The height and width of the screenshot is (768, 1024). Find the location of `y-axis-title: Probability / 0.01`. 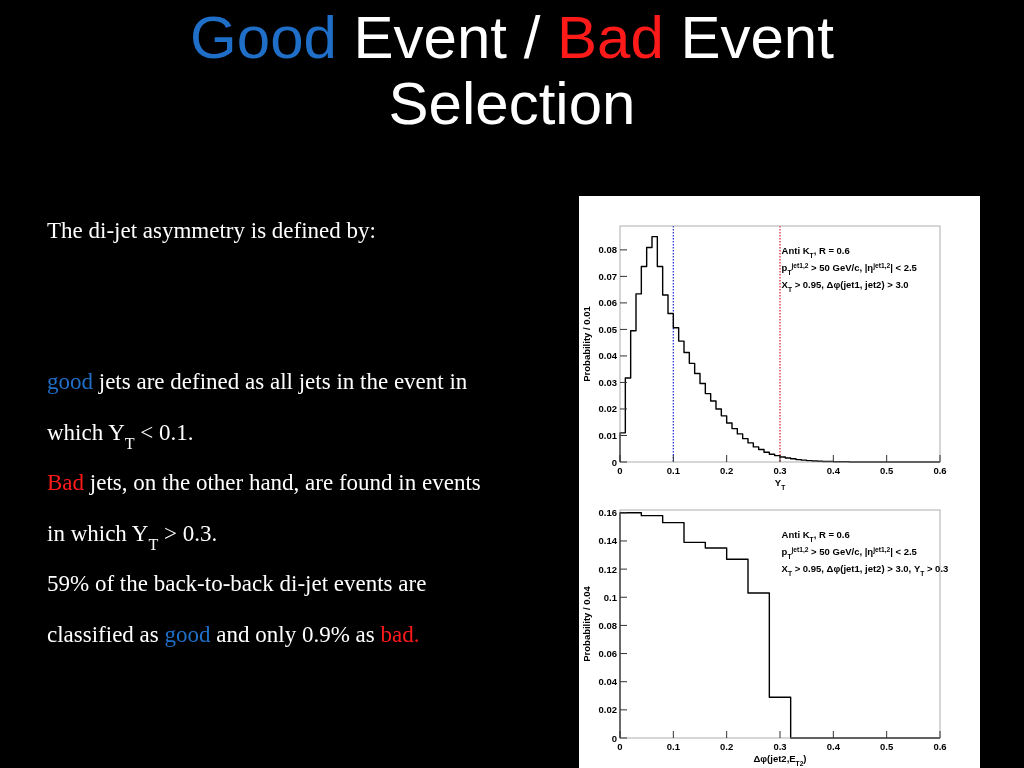

y-axis-title: Probability / 0.01 is located at coordinates (586, 343).